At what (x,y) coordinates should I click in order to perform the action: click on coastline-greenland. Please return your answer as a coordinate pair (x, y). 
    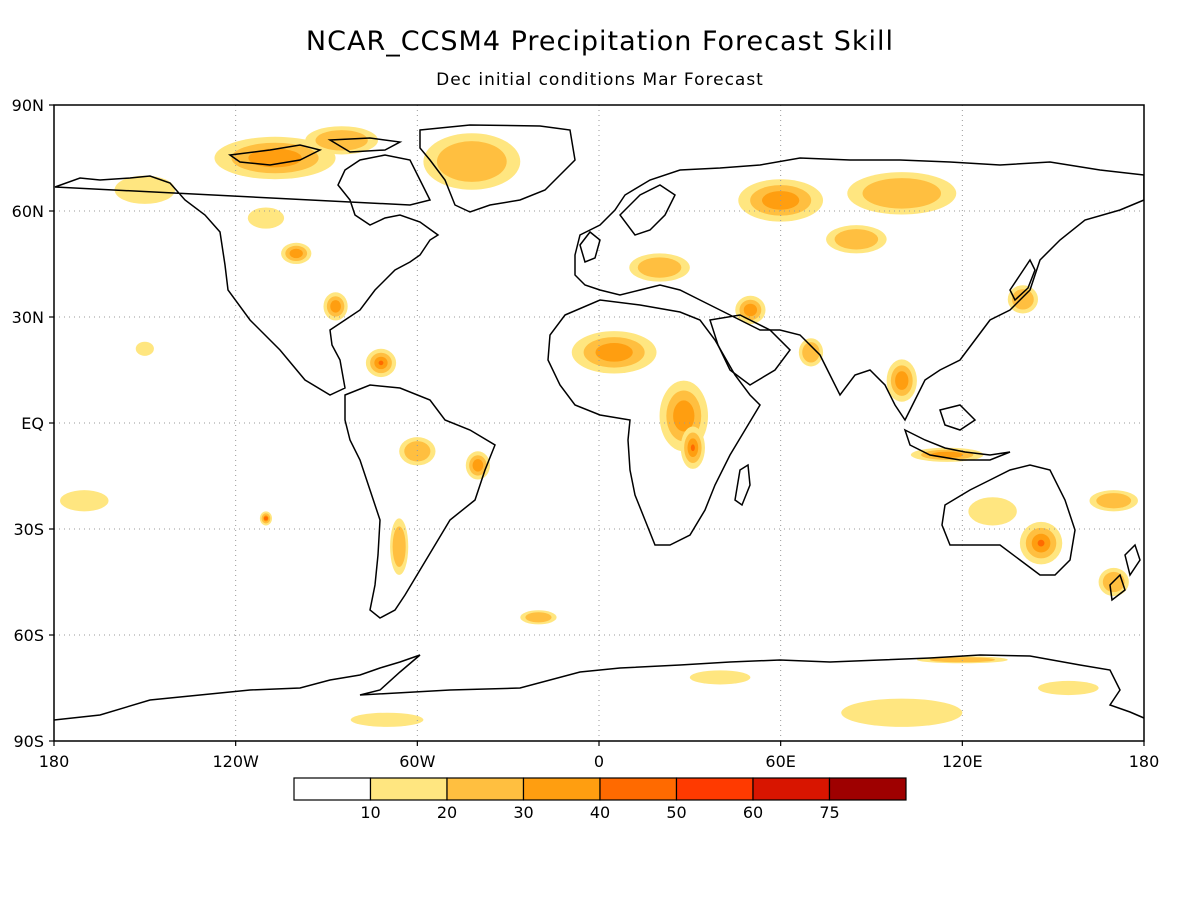
    Looking at the image, I should click on (497, 168).